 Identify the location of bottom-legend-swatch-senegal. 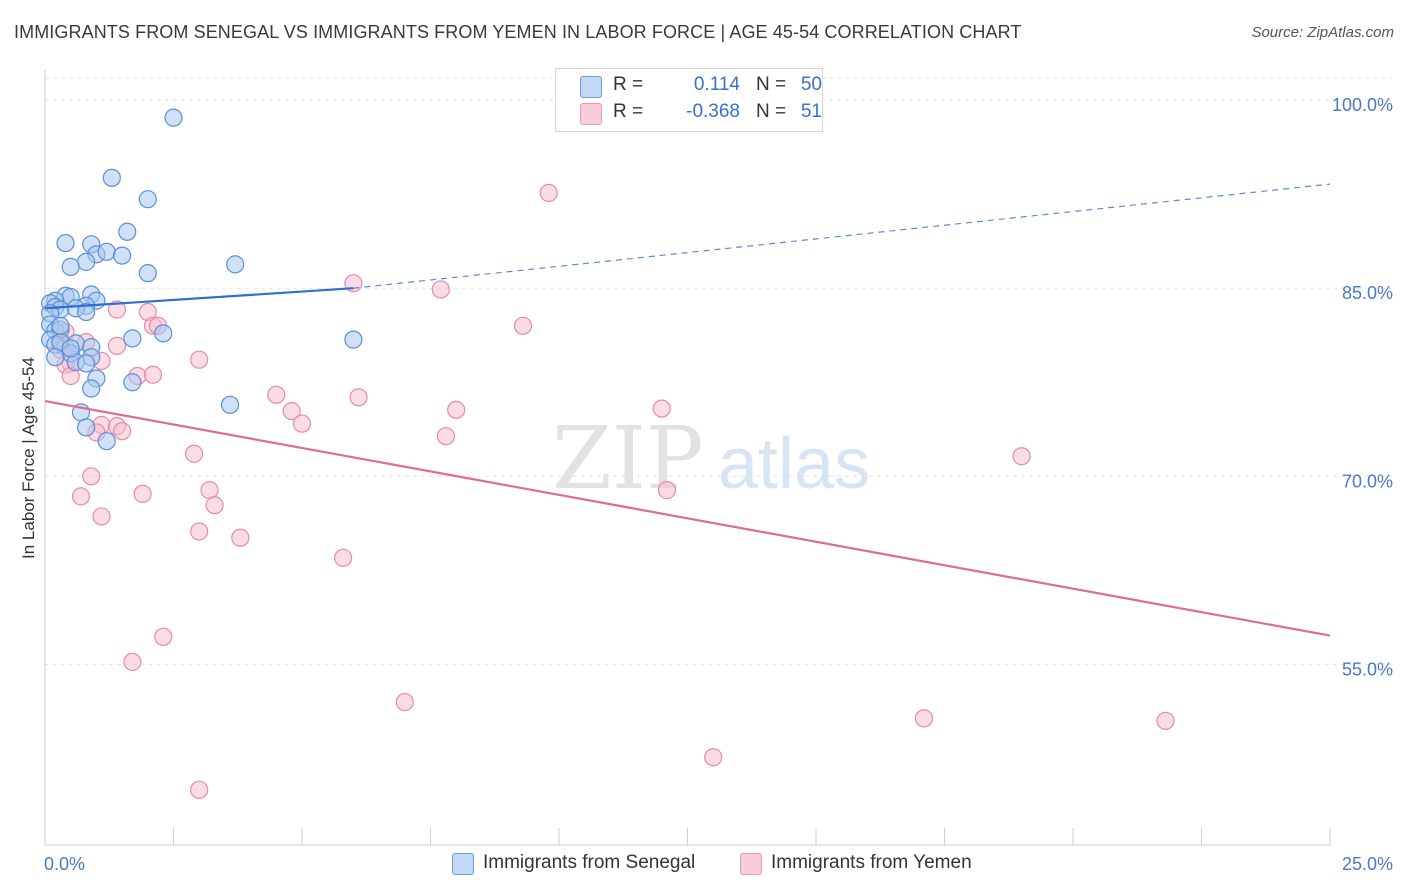
(463, 864).